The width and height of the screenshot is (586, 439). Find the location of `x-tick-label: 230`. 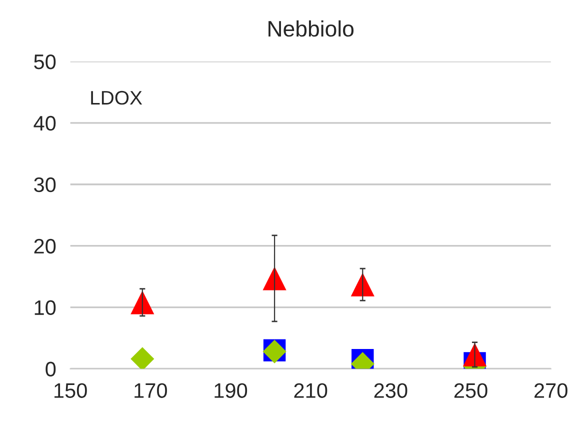

x-tick-label: 230 is located at coordinates (391, 390).